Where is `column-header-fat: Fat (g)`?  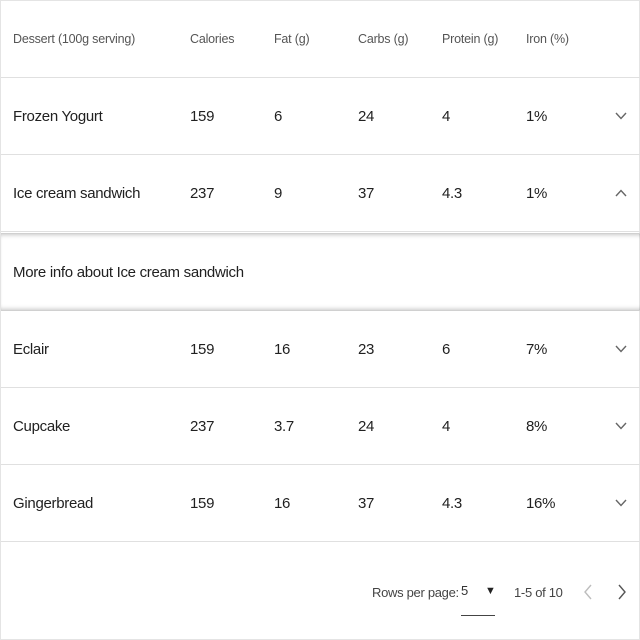 column-header-fat: Fat (g) is located at coordinates (292, 39).